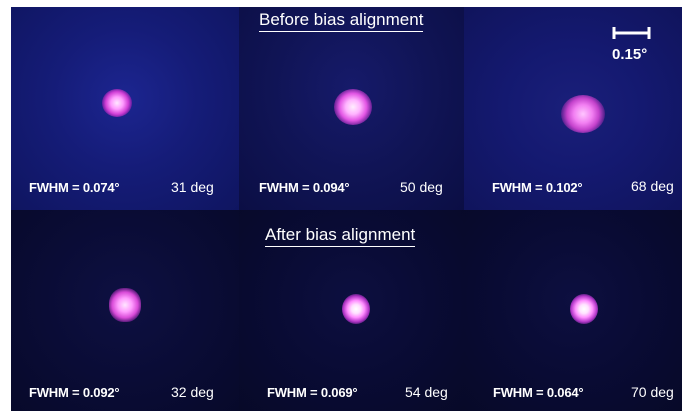 The width and height of the screenshot is (682, 411). What do you see at coordinates (538, 392) in the screenshot?
I see `fwhm-label: FWHM = 0.064°` at bounding box center [538, 392].